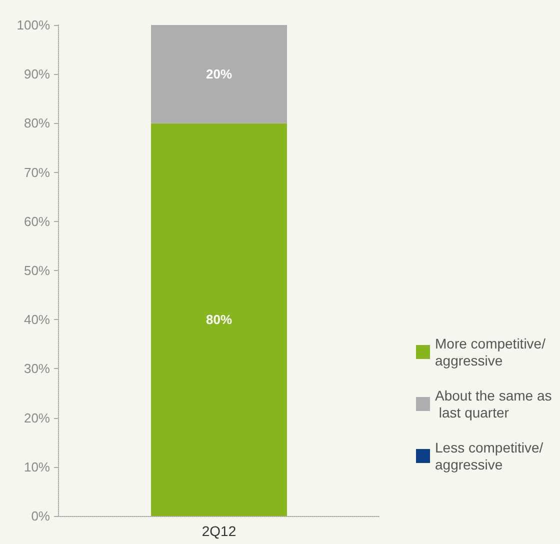  What do you see at coordinates (40, 516) in the screenshot?
I see `y-tick-label: 0%` at bounding box center [40, 516].